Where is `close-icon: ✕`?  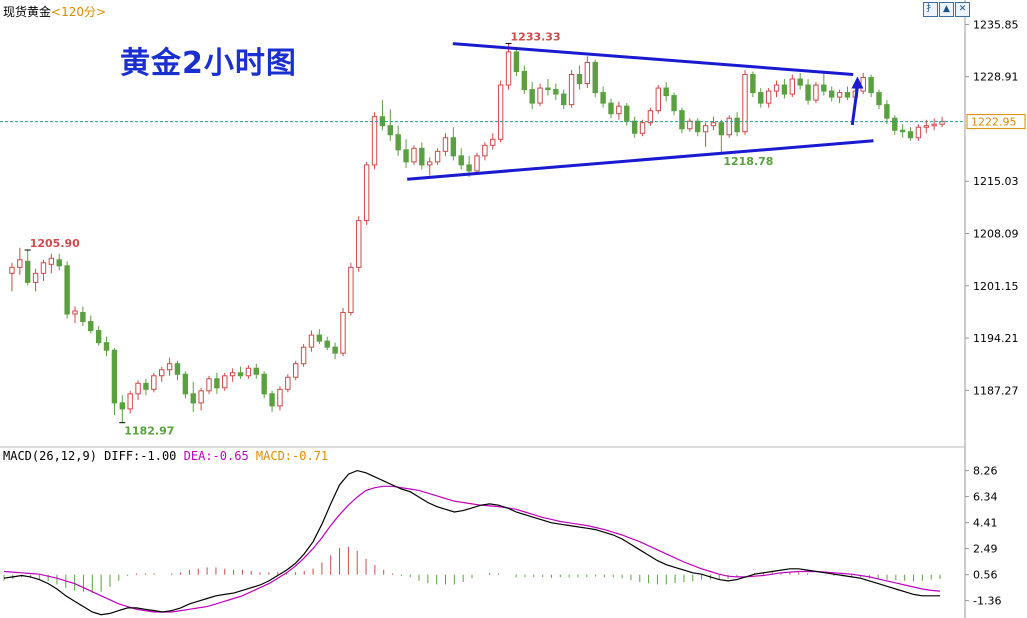
close-icon: ✕ is located at coordinates (962, 9).